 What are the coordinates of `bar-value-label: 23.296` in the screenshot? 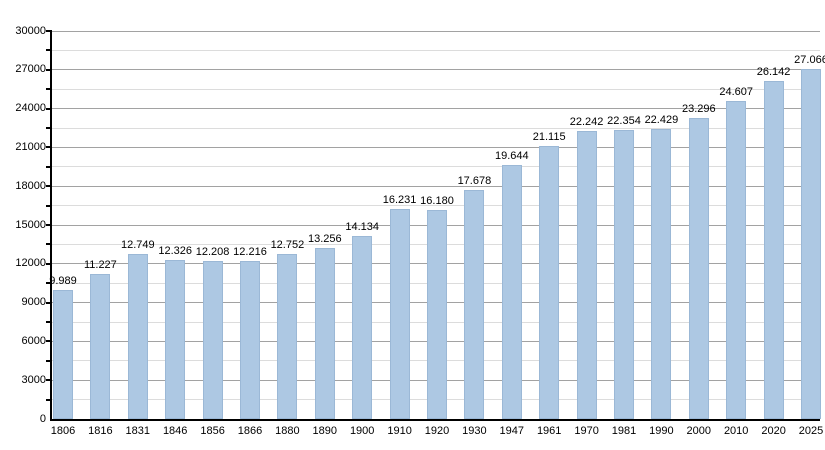 It's located at (698, 108).